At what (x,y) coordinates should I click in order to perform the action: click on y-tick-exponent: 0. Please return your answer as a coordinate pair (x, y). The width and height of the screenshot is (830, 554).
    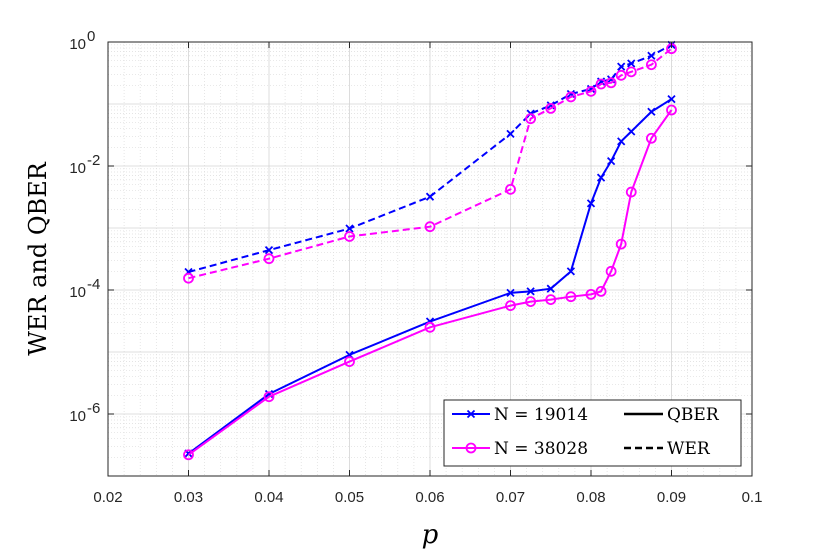
    Looking at the image, I should click on (91, 36).